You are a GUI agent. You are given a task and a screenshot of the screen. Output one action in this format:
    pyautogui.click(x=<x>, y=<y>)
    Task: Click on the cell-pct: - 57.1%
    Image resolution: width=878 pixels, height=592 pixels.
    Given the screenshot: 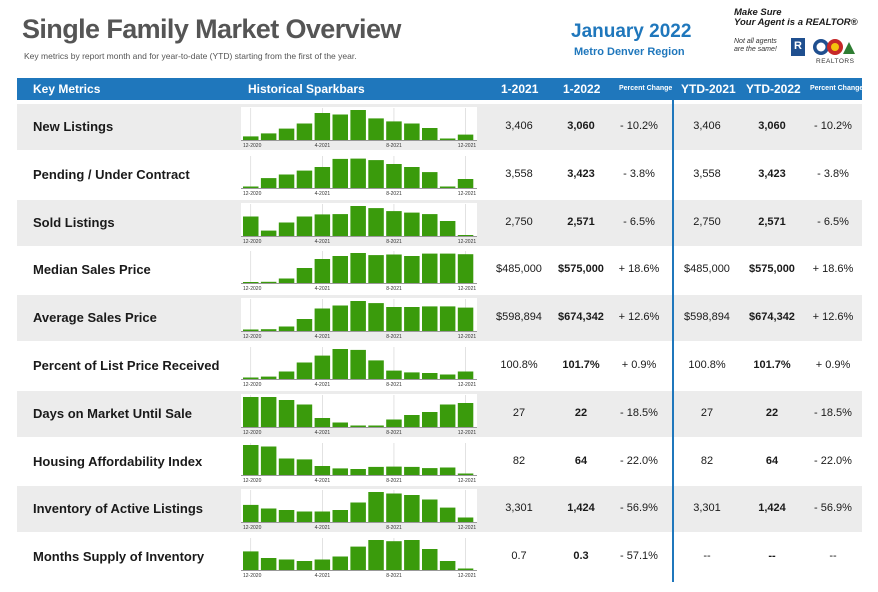 What is the action you would take?
    pyautogui.click(x=639, y=556)
    